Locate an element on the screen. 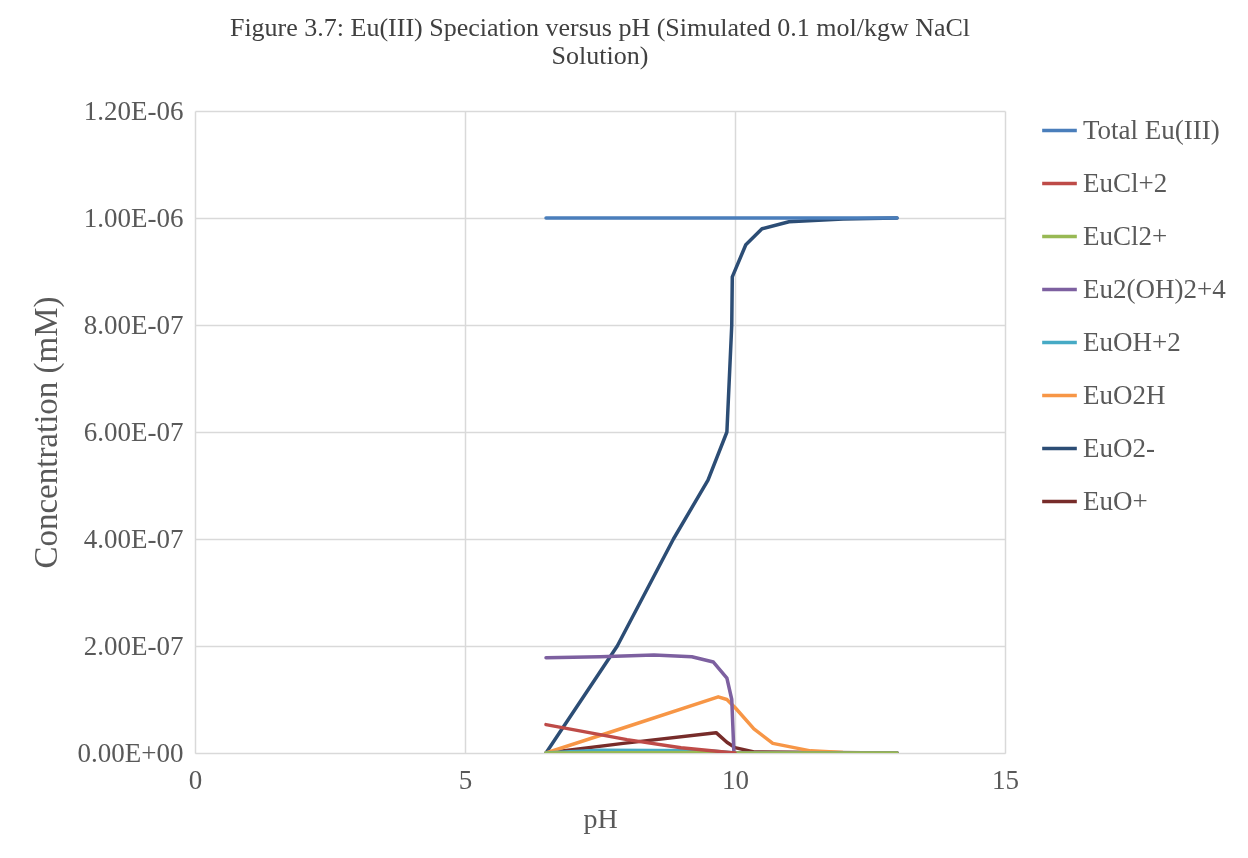  y-axis-title: Concentration (mM) is located at coordinates (46, 432).